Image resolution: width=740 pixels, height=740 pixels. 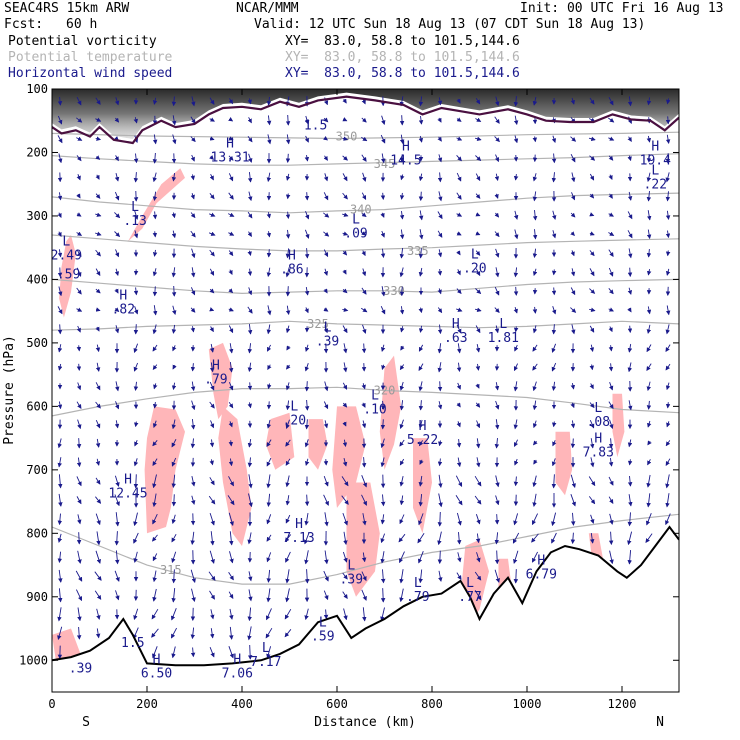 What do you see at coordinates (147, 704) in the screenshot?
I see `x-tick-label: 200` at bounding box center [147, 704].